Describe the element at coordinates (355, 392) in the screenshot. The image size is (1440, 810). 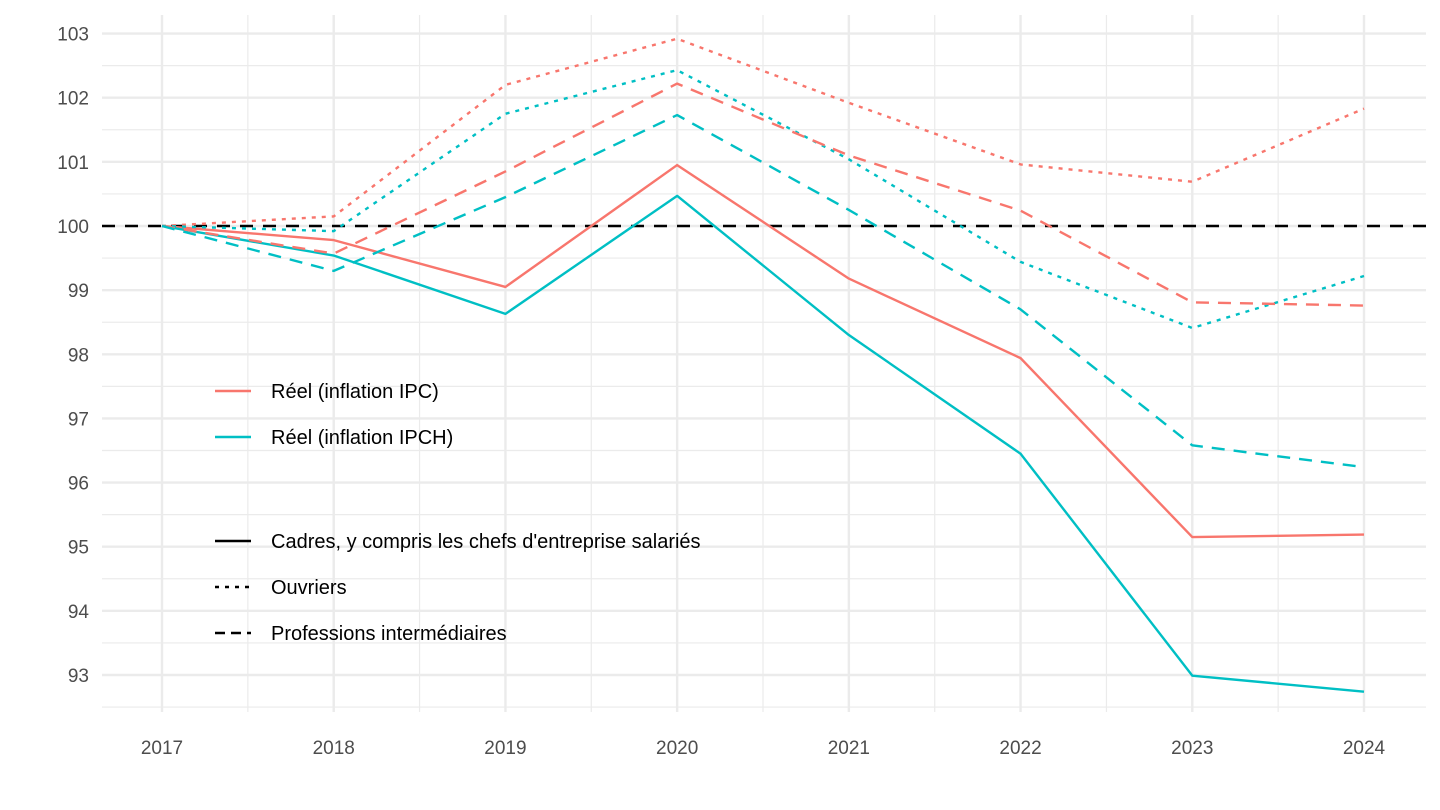
I see `legend-label: Réel (inflation IPC)` at that location.